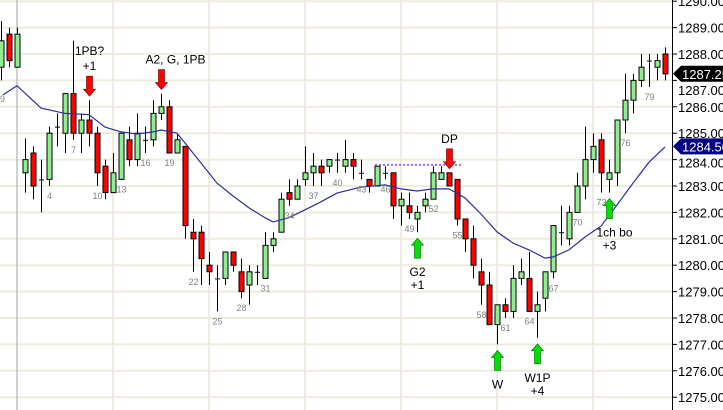 Image resolution: width=723 pixels, height=410 pixels. What do you see at coordinates (700, 397) in the screenshot?
I see `y-tick-label: 1275.00` at bounding box center [700, 397].